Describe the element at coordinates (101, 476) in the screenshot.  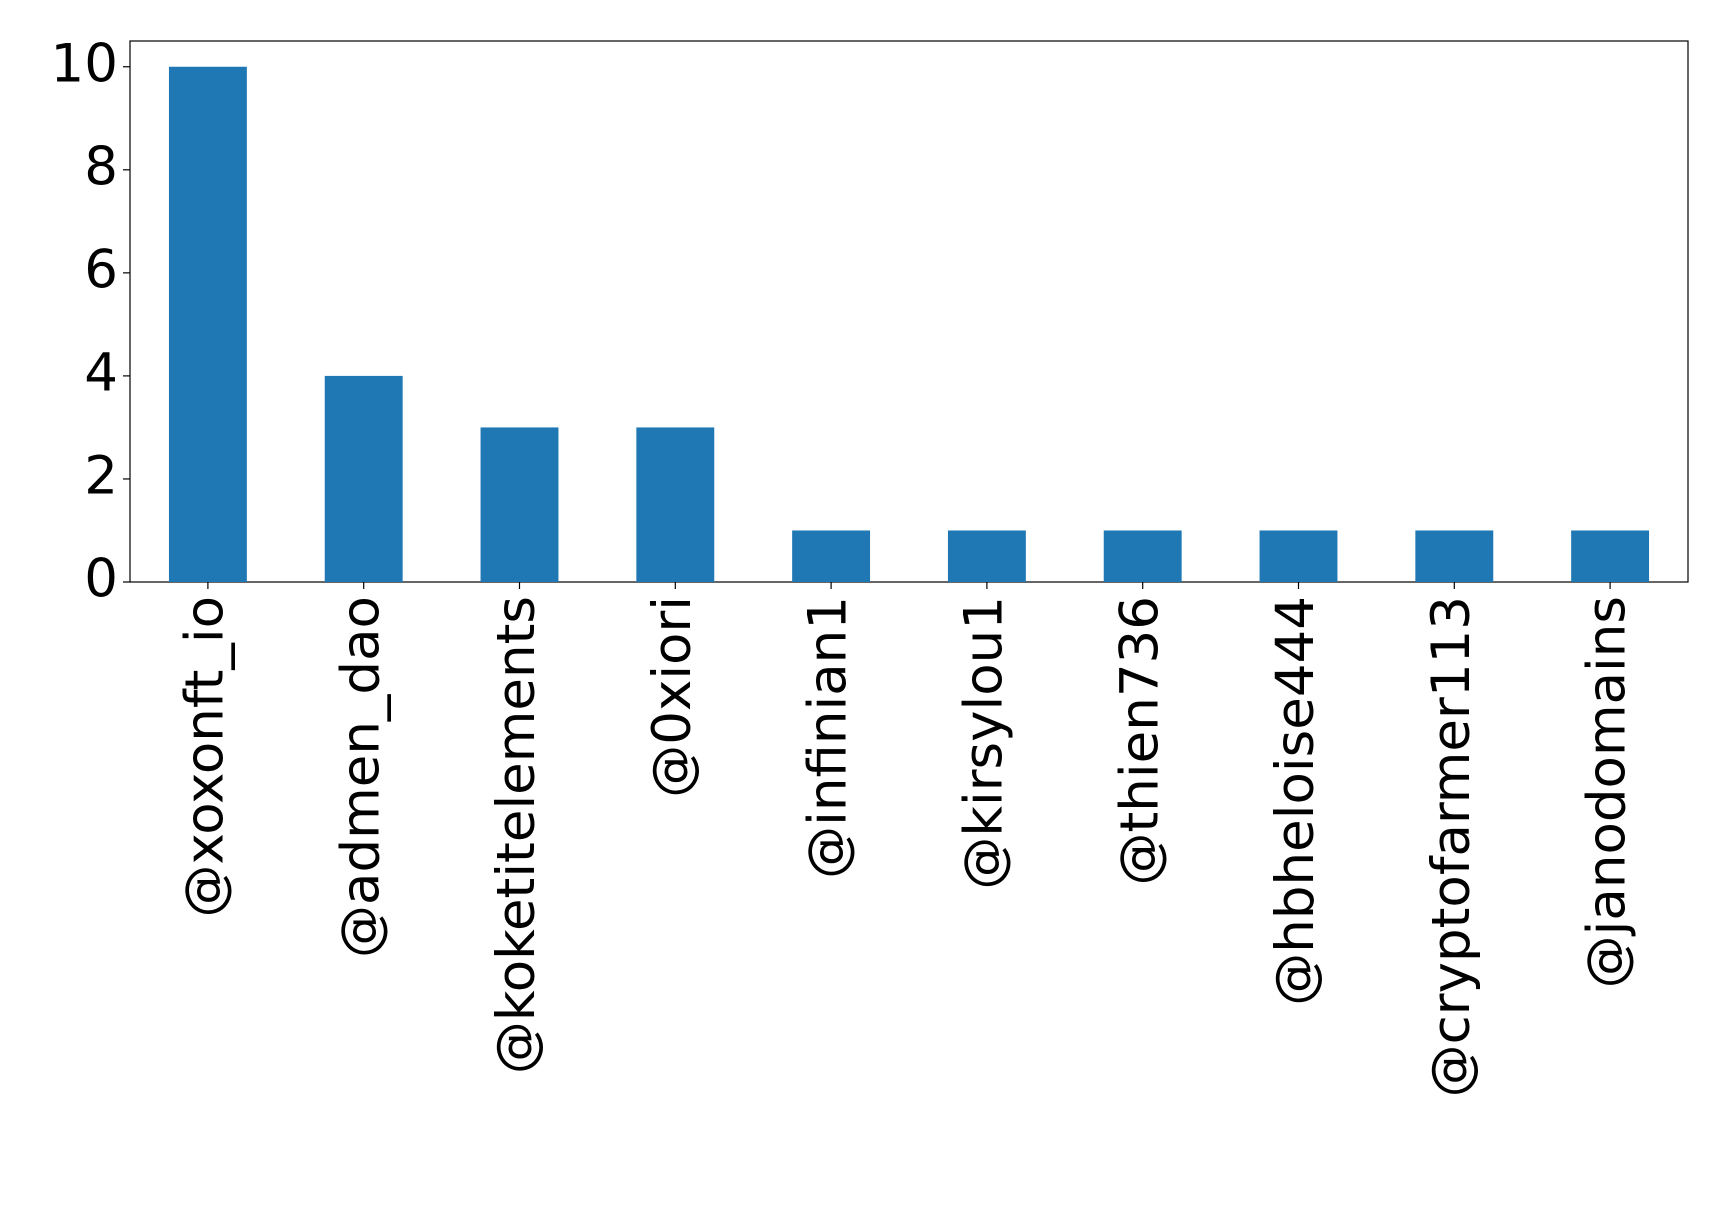
I see `y-tick-label: 2` at that location.